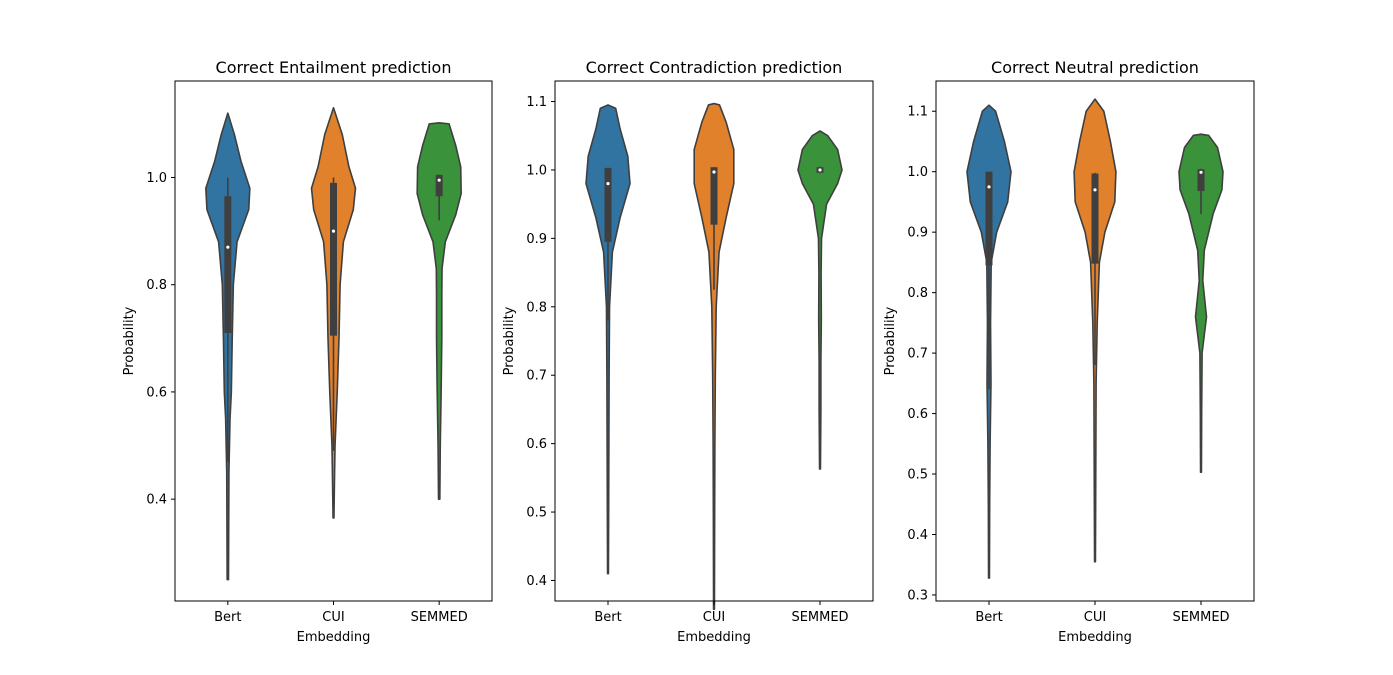 The height and width of the screenshot is (675, 1393). Describe the element at coordinates (334, 67) in the screenshot. I see `chart-title: Correct Entailment prediction` at that location.